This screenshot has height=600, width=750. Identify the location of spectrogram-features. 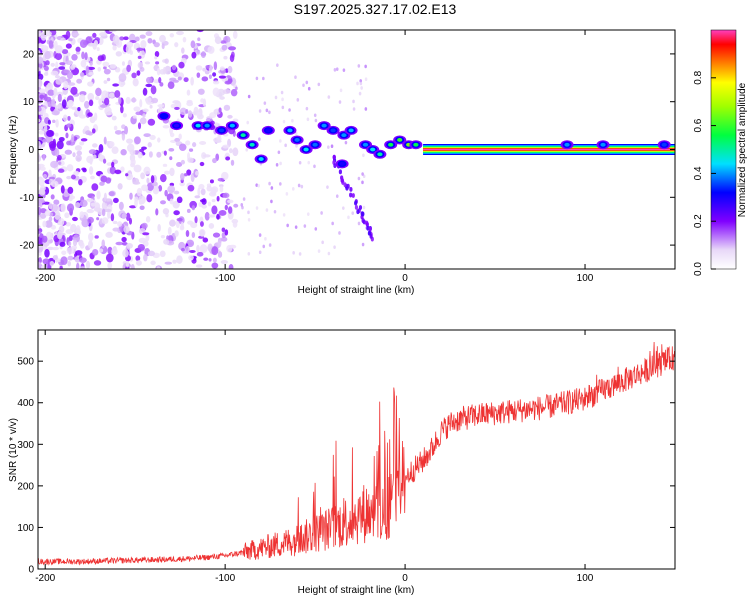
(414, 140).